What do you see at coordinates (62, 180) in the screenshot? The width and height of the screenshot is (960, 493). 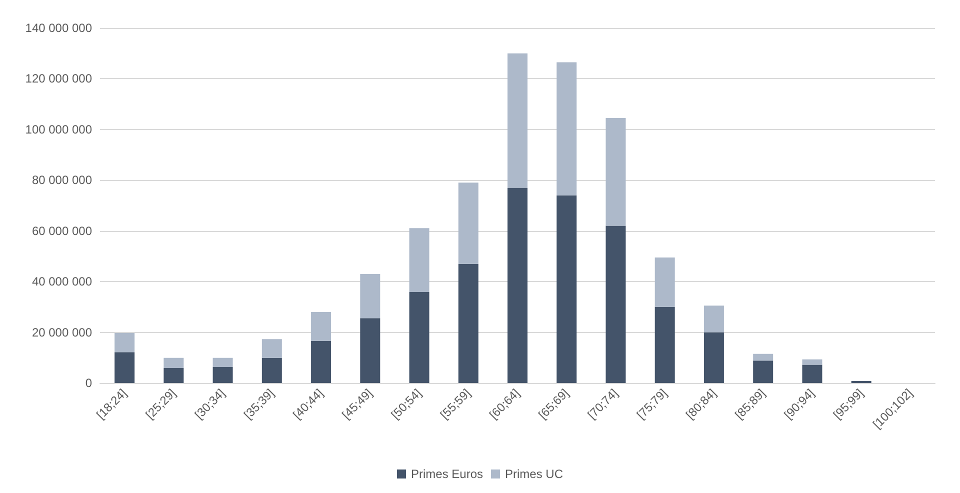 I see `y-tick-label: 80 000 000` at bounding box center [62, 180].